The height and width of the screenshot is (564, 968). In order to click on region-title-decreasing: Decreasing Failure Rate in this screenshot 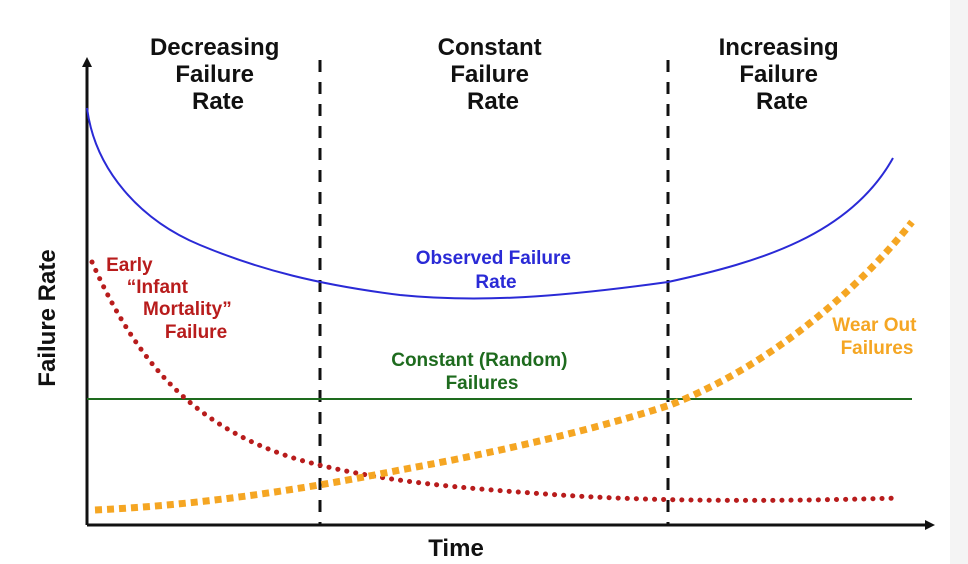, I will do `click(218, 74)`.